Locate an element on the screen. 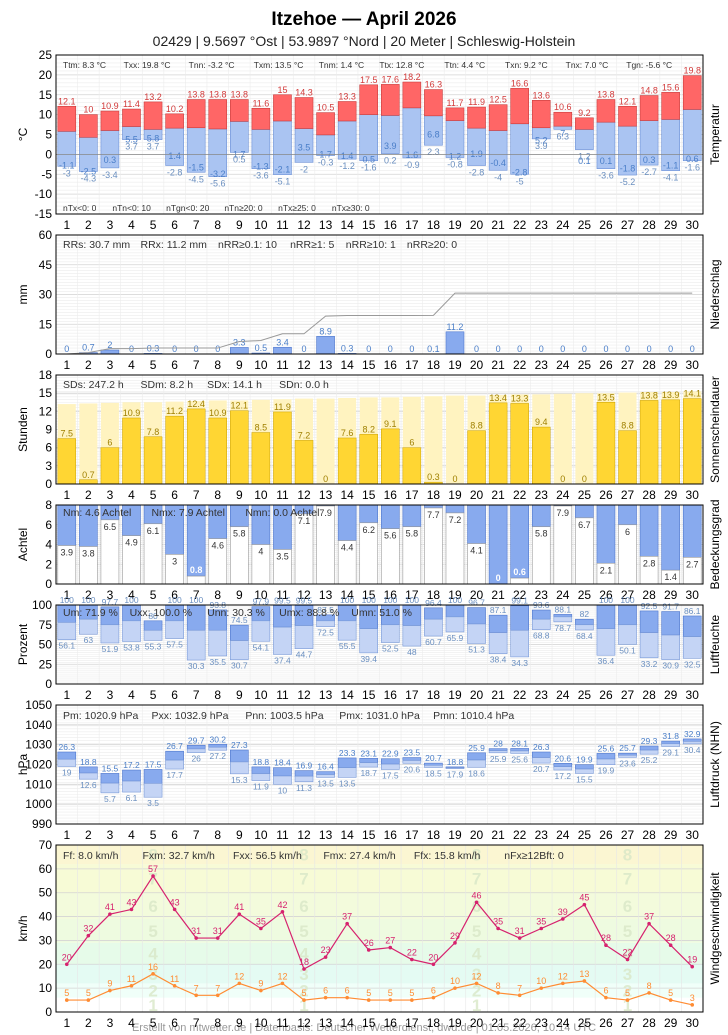 The width and height of the screenshot is (728, 1035). humidity-upper-bar is located at coordinates (563, 616).